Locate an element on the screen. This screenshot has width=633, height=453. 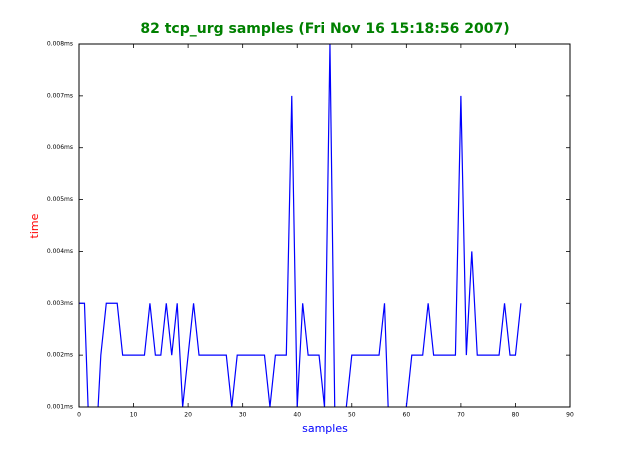
y-tick-label: 0.002ms is located at coordinates (60, 355).